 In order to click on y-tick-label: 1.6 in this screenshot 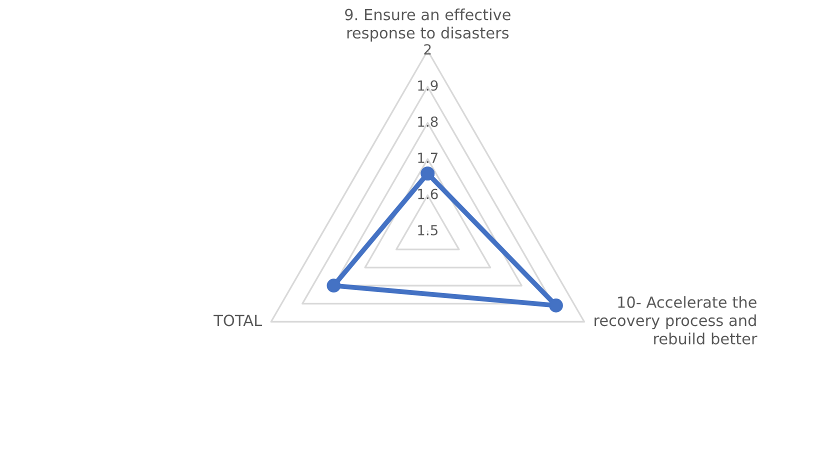, I will do `click(428, 194)`.